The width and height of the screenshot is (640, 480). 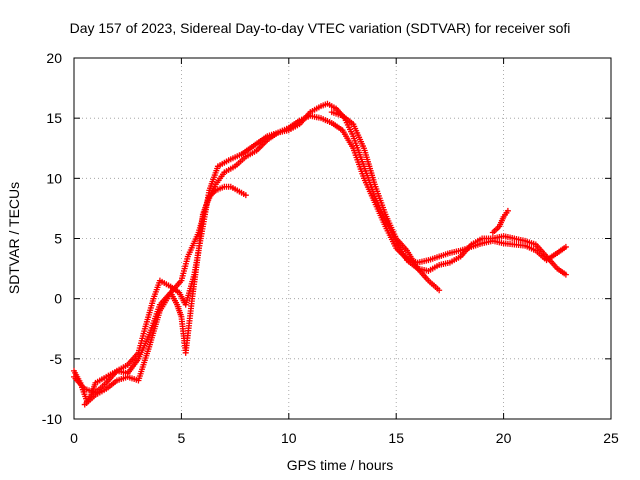 I want to click on y-axis-label: SDTVAR / TECUs, so click(x=14, y=238).